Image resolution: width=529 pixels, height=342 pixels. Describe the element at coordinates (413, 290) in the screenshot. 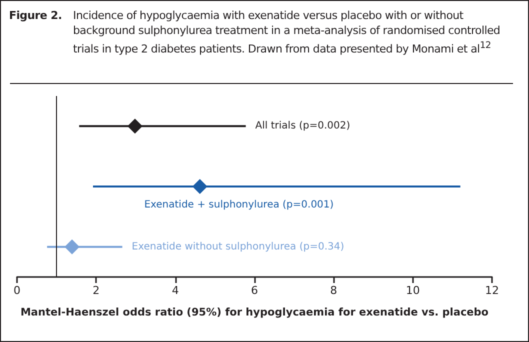

I see `x-tick-label: 10` at that location.